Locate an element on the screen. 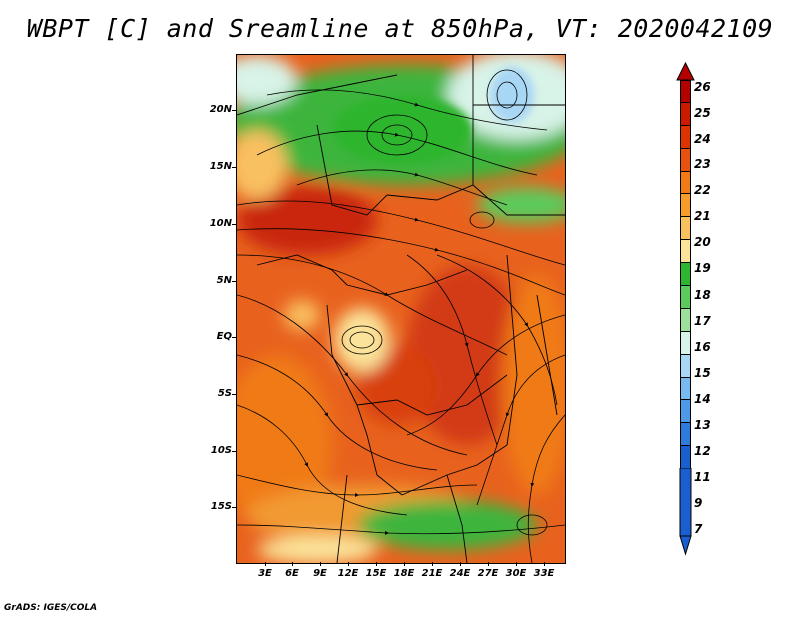  field-blue-ne is located at coordinates (512, 95).